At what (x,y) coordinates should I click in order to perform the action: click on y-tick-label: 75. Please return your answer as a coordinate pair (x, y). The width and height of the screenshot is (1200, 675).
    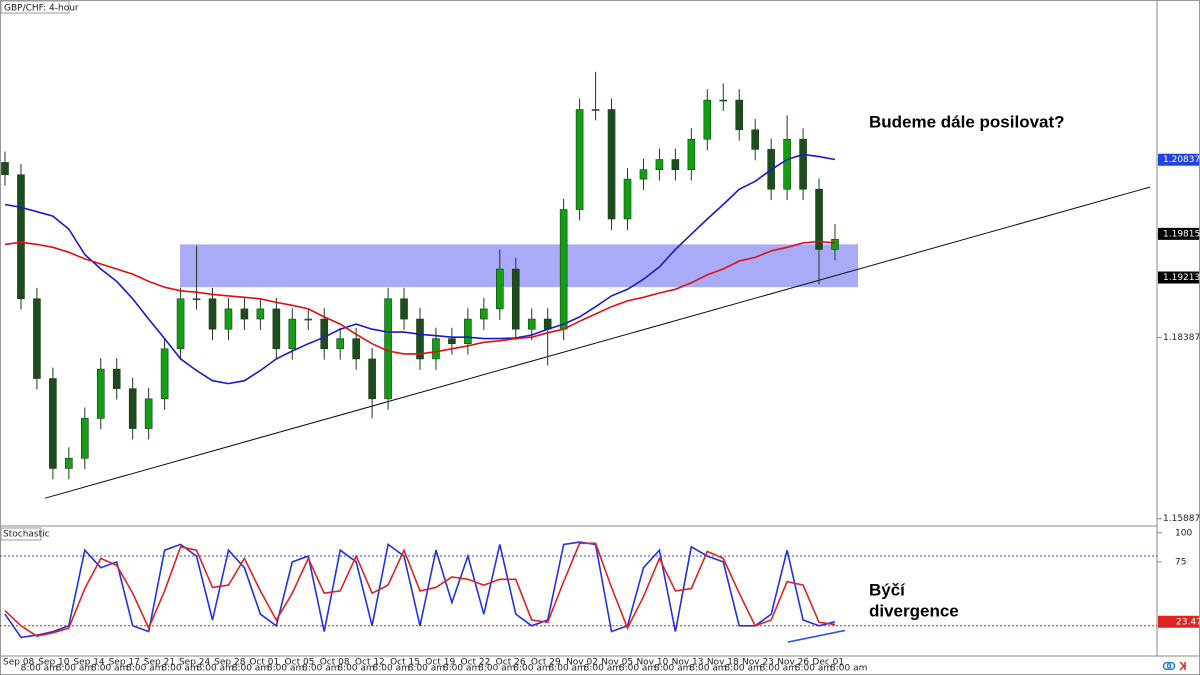
    Looking at the image, I should click on (1180, 562).